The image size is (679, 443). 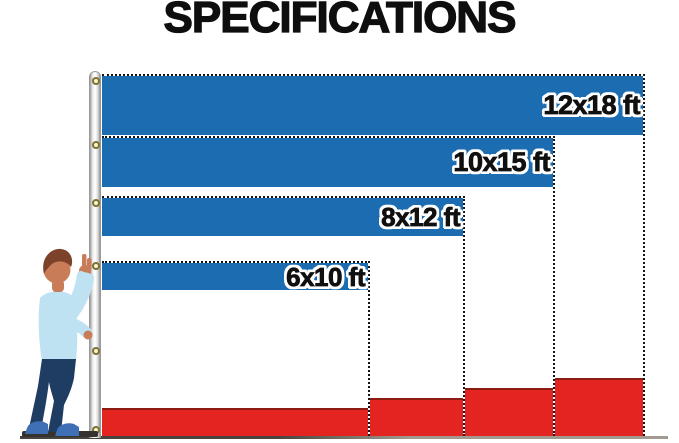 I want to click on person-illustration, so click(x=59, y=342).